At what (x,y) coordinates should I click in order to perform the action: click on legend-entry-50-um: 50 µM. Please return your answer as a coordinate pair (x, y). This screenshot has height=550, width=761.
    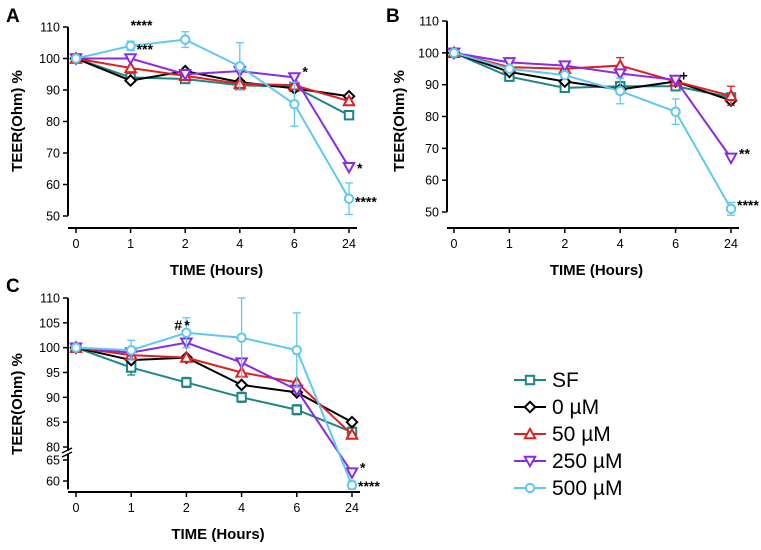
    Looking at the image, I should click on (562, 434).